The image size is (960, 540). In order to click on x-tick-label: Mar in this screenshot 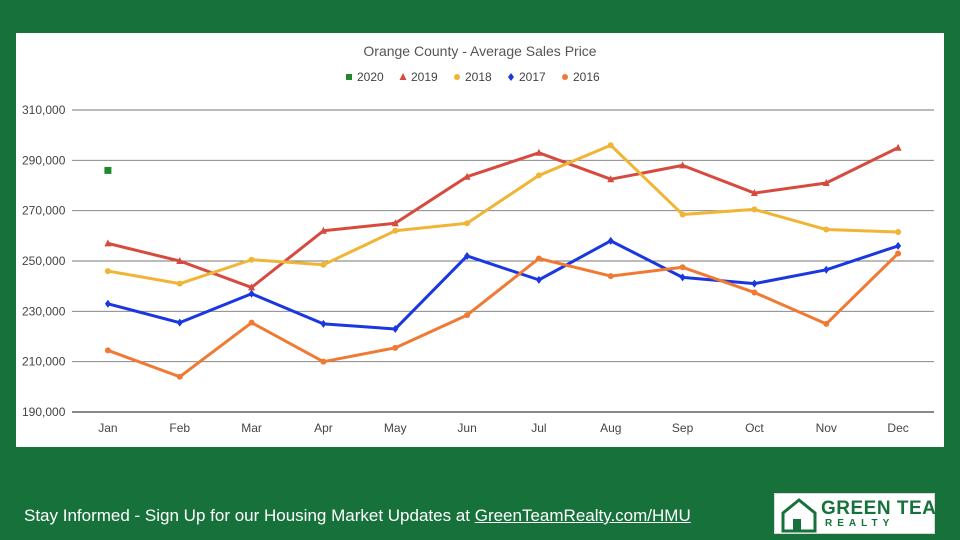, I will do `click(251, 428)`.